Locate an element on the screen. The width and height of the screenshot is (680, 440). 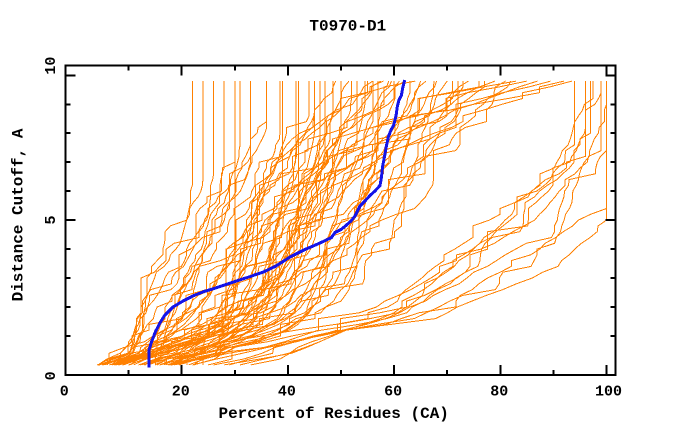
svg-text: T0970-D1 is located at coordinates (347, 26).